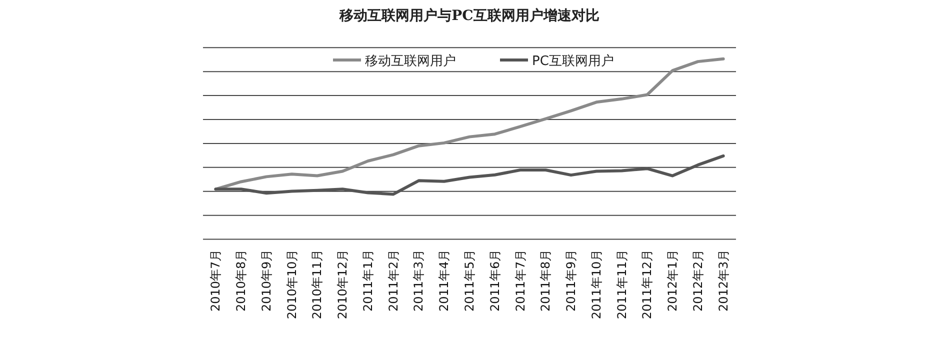 This screenshot has height=339, width=940. I want to click on x-tick-label: 2010年9月, so click(266, 280).